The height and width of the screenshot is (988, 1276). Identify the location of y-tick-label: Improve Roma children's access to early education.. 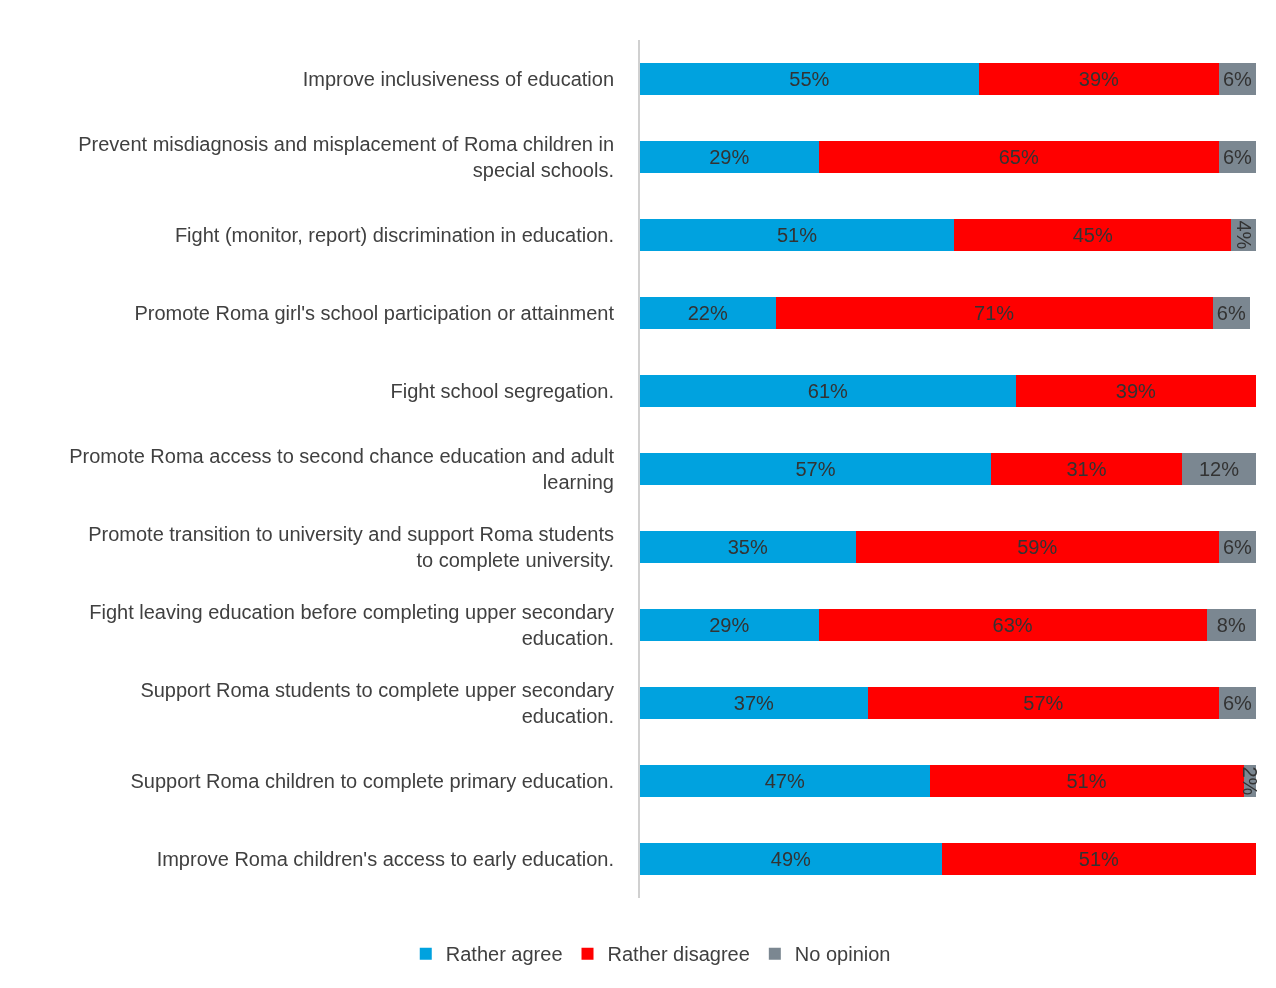
(385, 859).